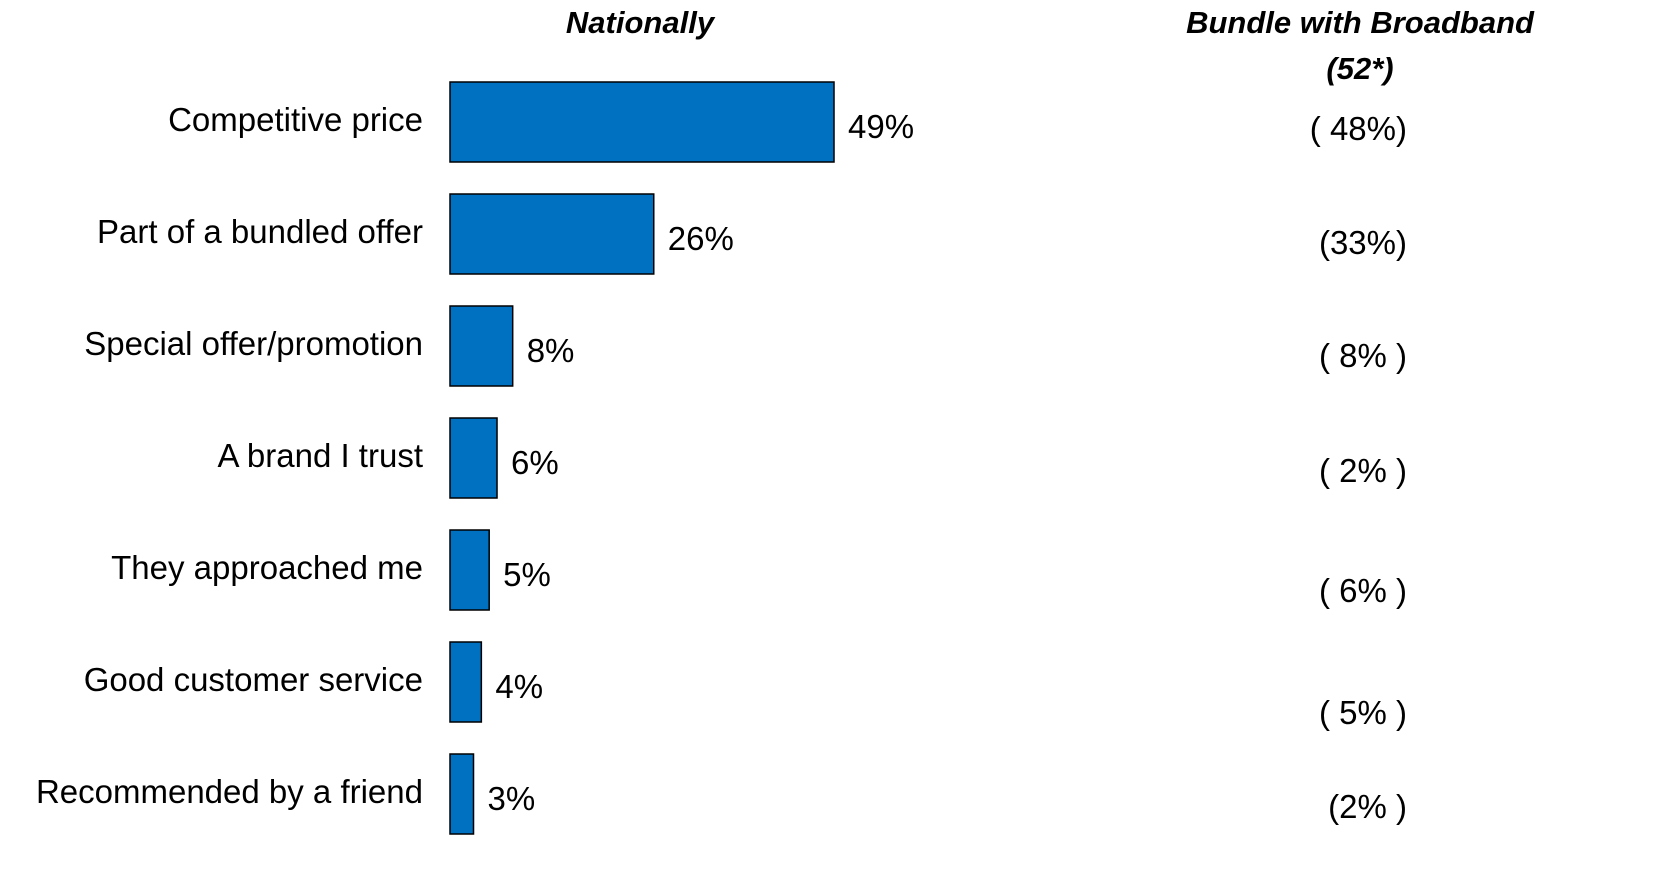 The image size is (1666, 885). What do you see at coordinates (881, 126) in the screenshot?
I see `value-label-0: 49%` at bounding box center [881, 126].